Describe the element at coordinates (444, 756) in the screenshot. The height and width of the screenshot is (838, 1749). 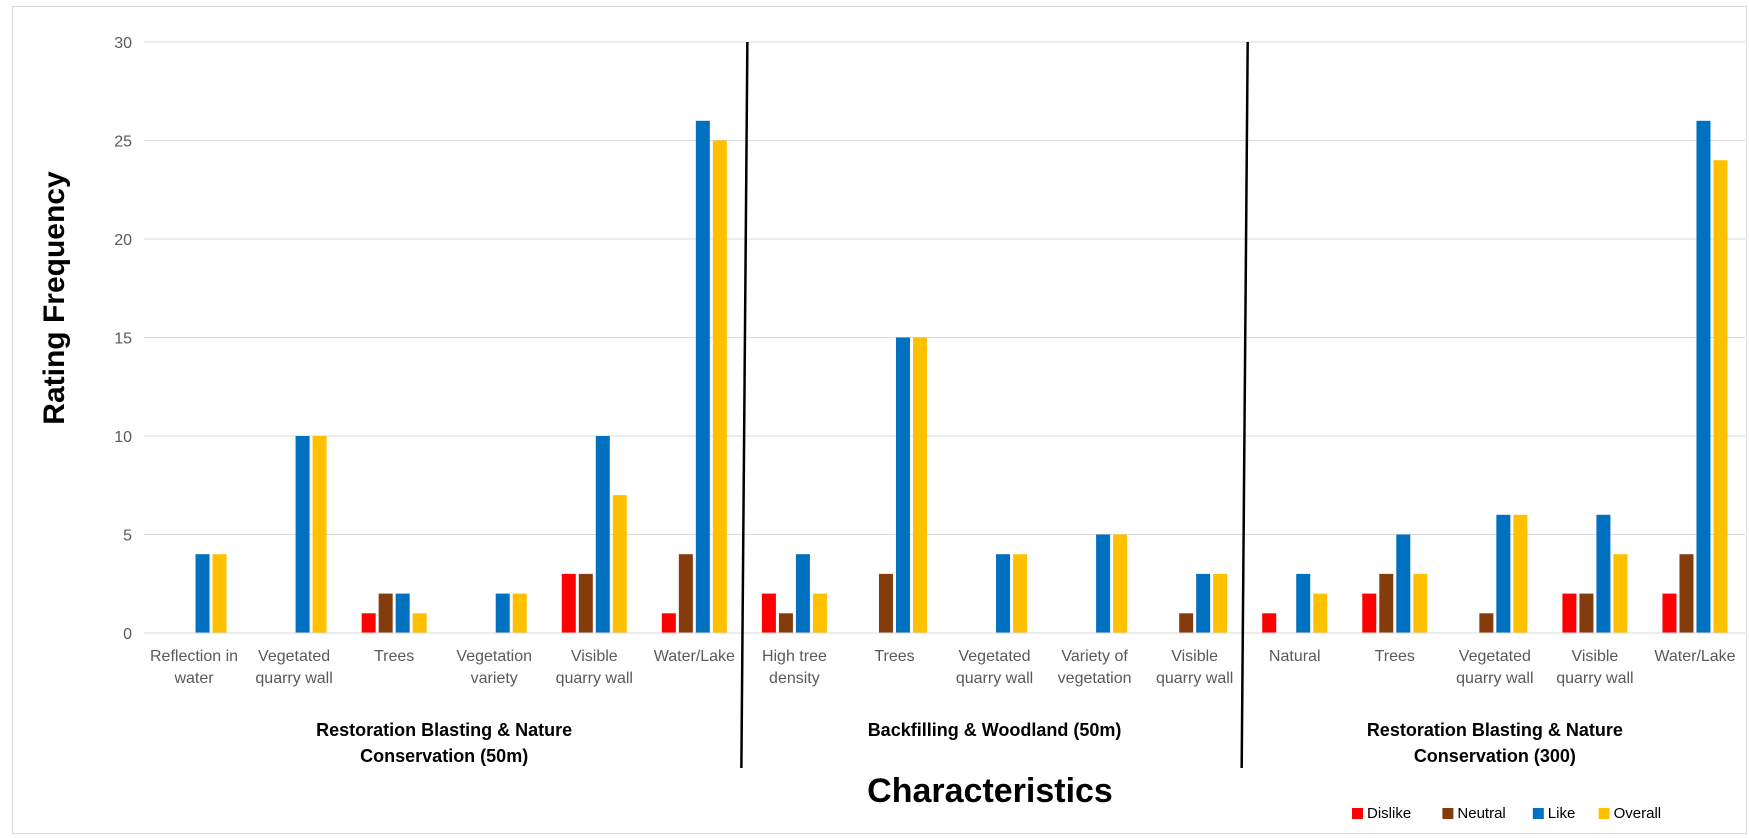
I see `group-label: Conservation (50m)` at that location.